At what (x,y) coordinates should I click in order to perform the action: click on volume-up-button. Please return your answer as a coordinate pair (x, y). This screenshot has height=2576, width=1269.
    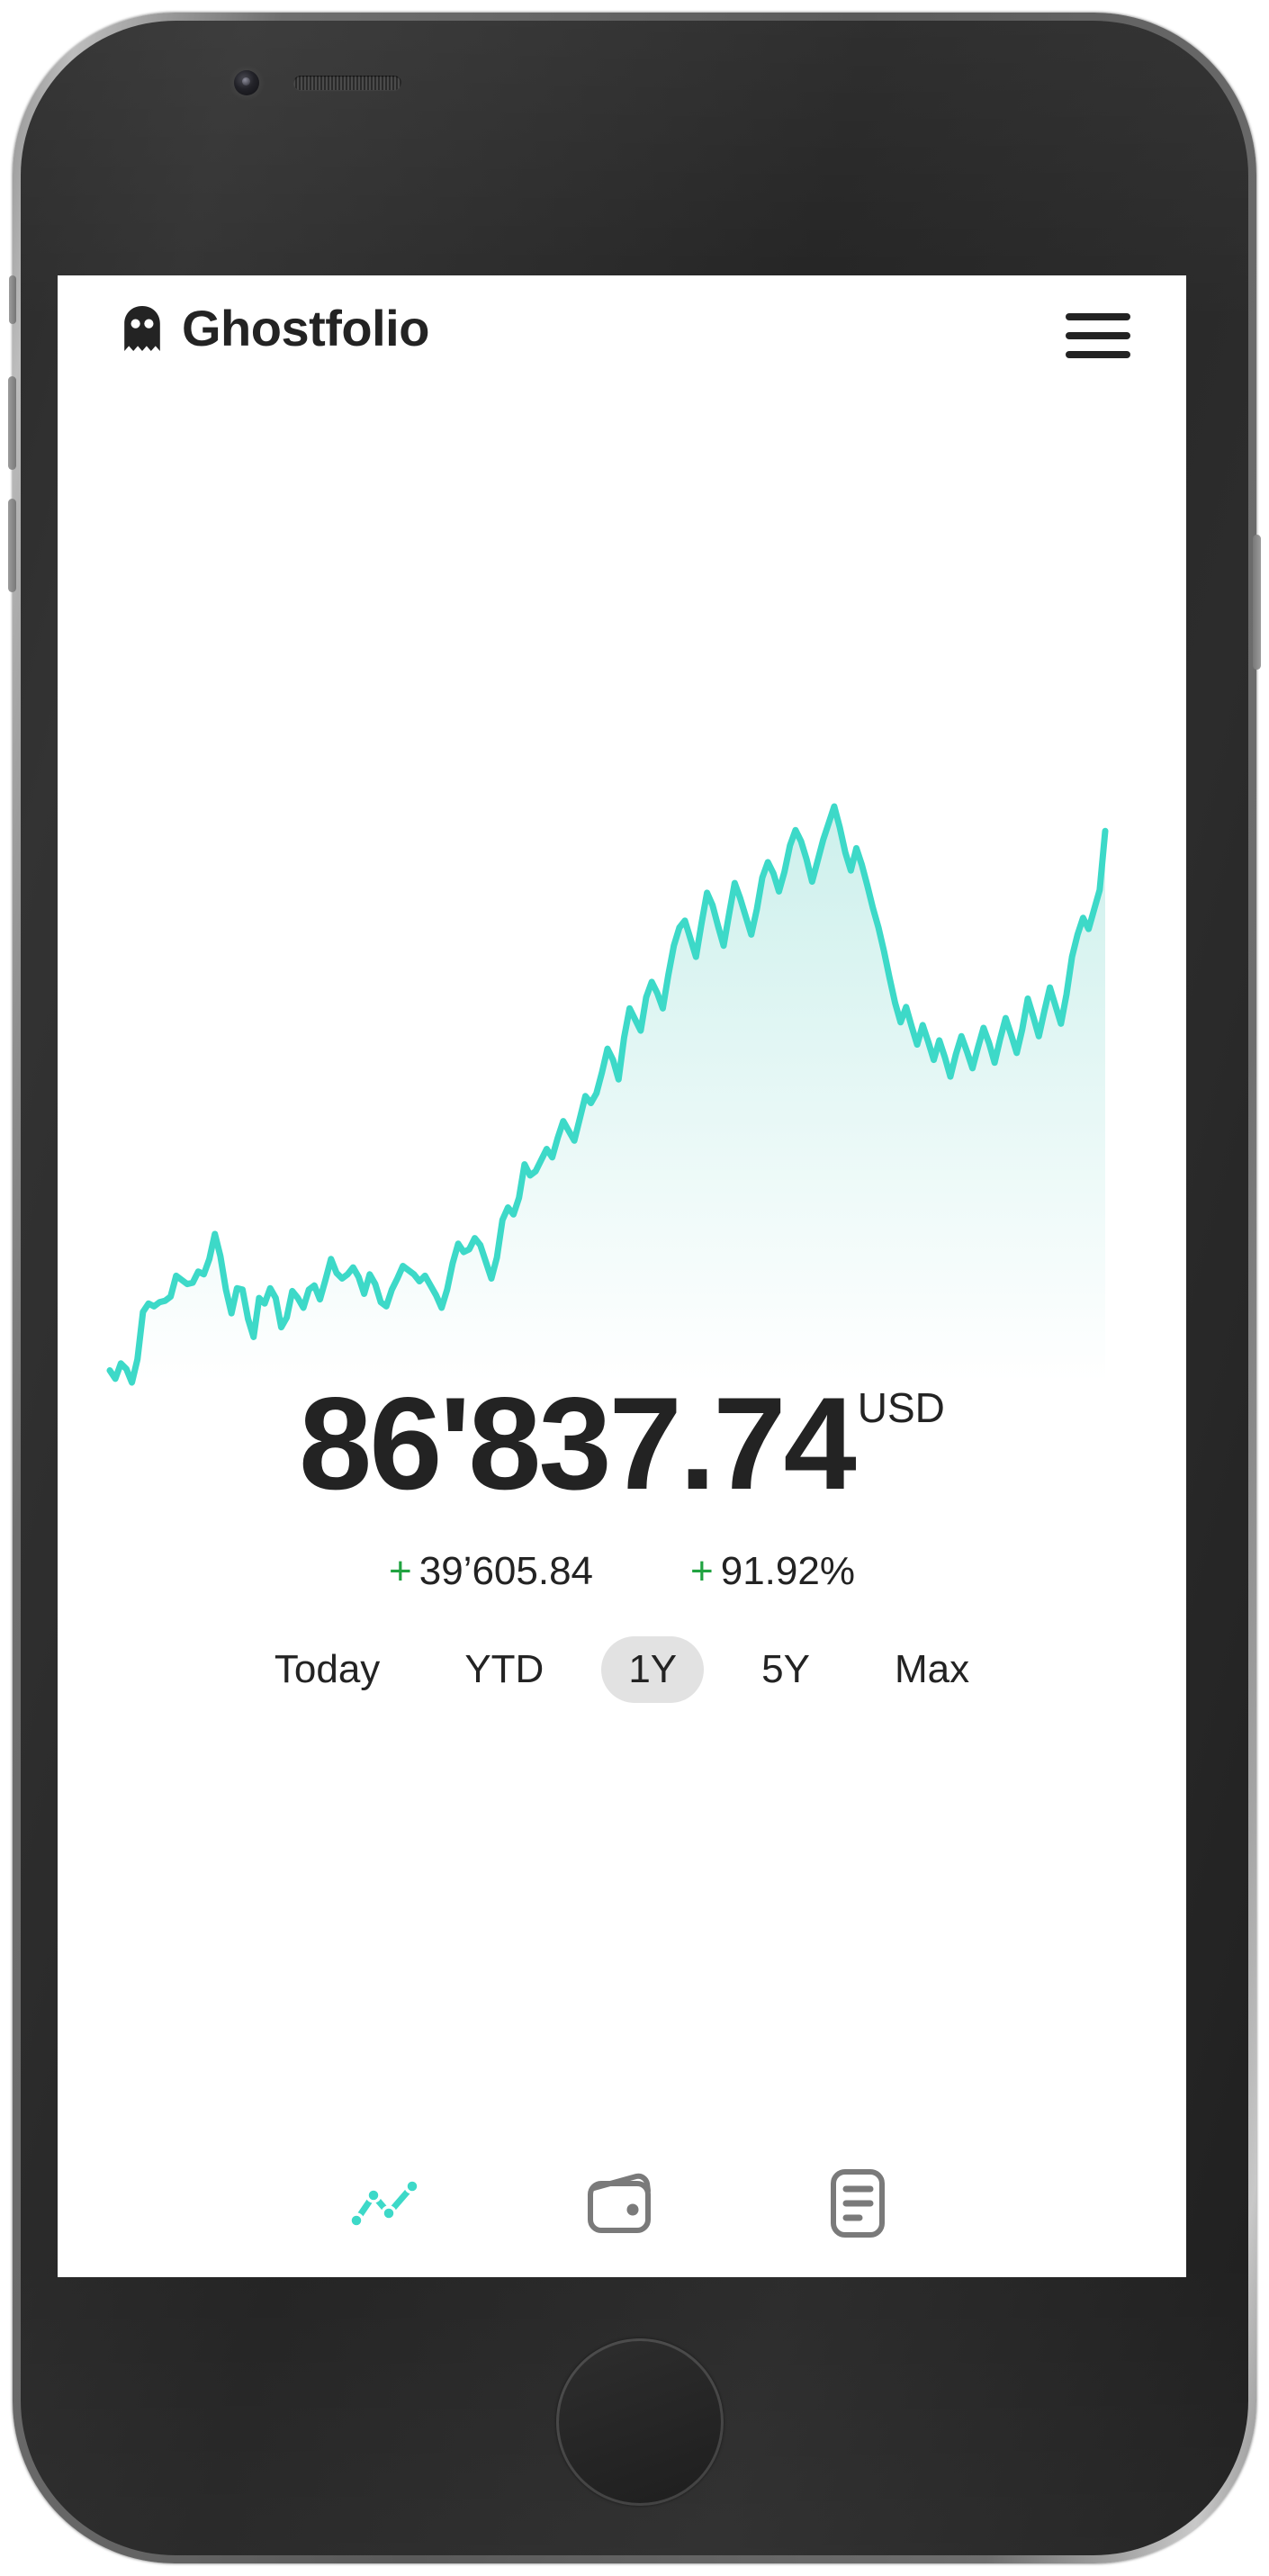
    Looking at the image, I should click on (12, 423).